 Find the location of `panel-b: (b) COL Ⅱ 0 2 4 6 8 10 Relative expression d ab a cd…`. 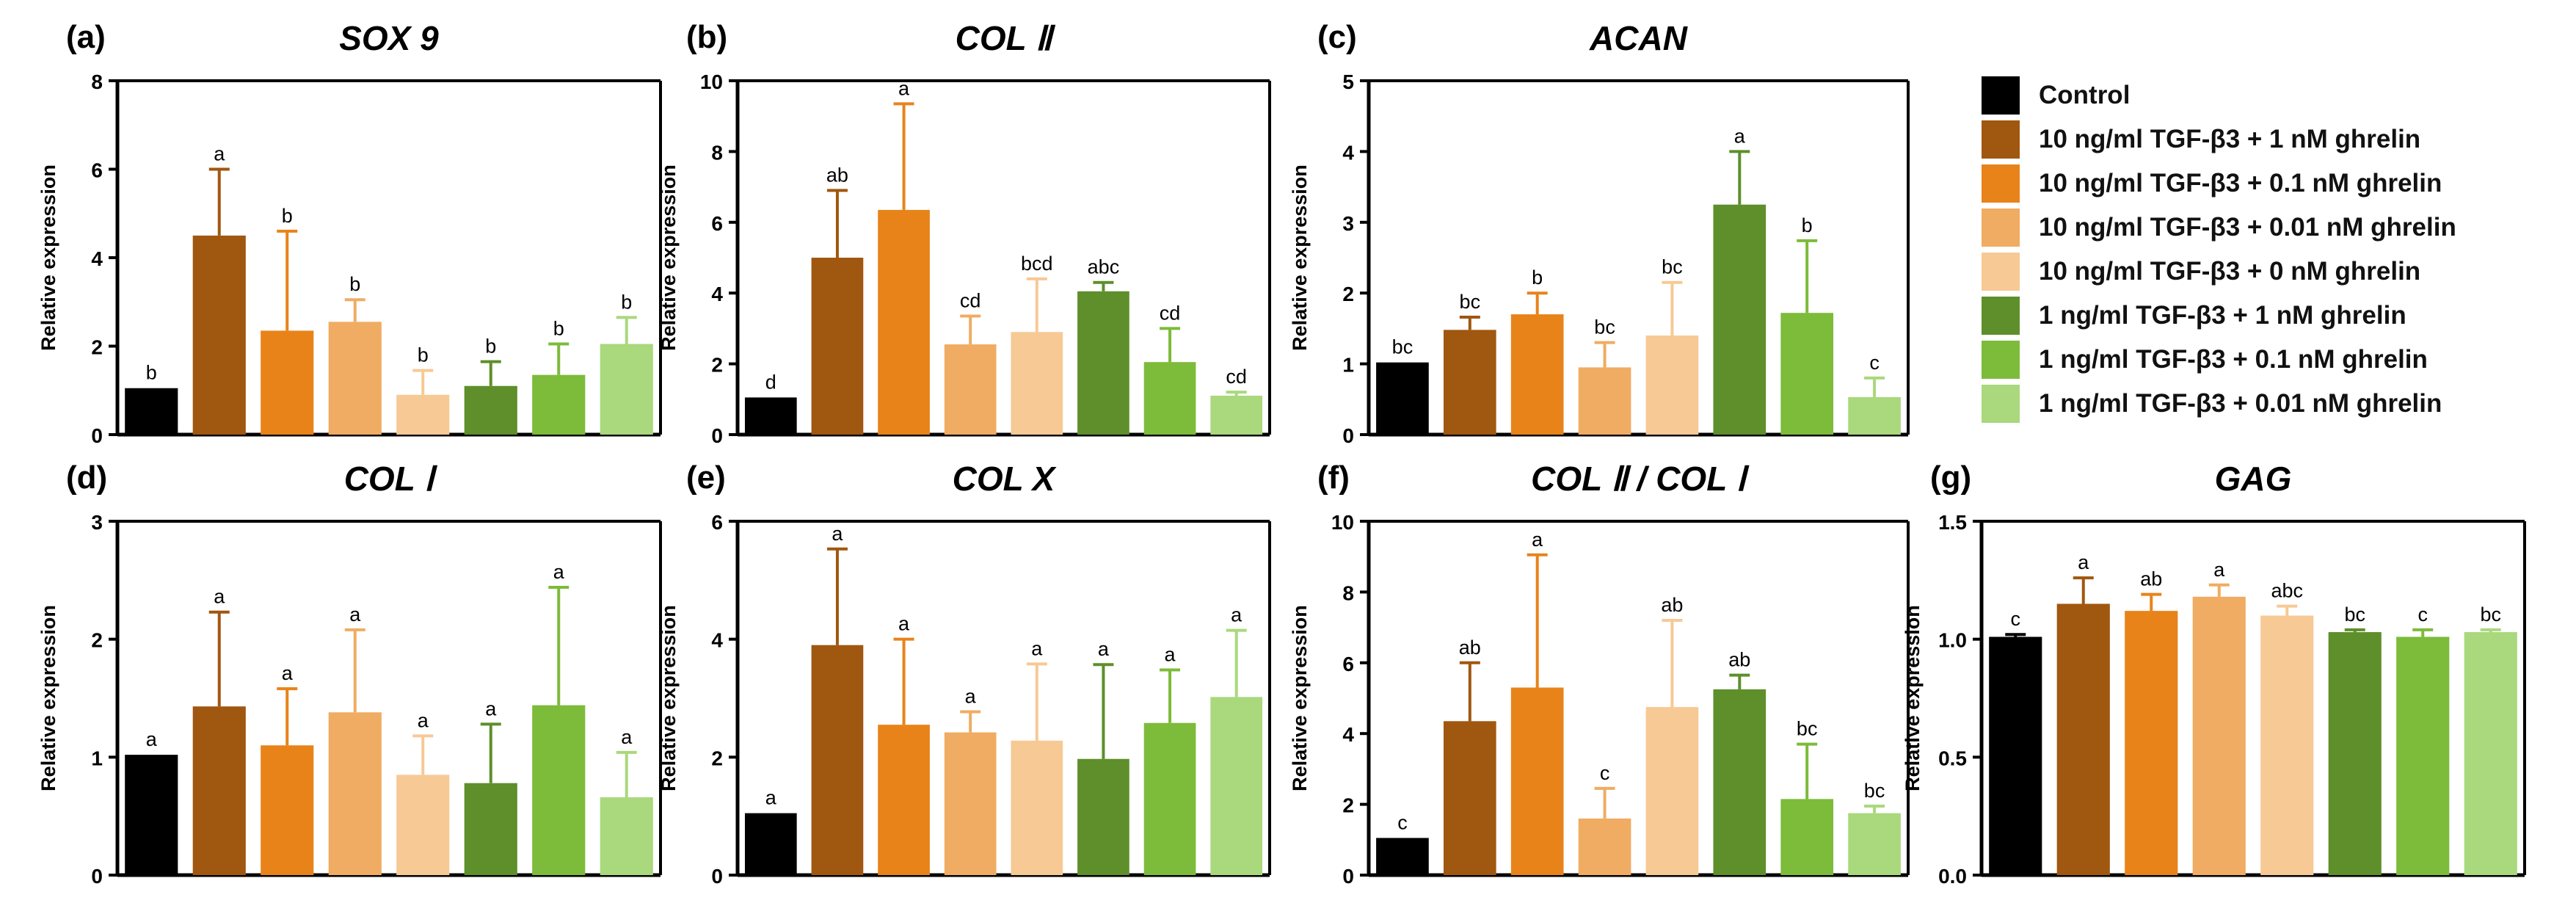

panel-b: (b) COL Ⅱ 0 2 4 6 8 10 Relative expression d ab a cd… is located at coordinates (964, 233).